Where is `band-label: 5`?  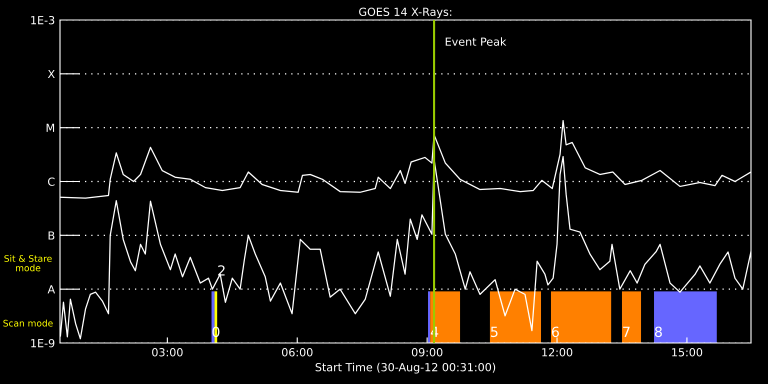
band-label: 5 is located at coordinates (494, 332).